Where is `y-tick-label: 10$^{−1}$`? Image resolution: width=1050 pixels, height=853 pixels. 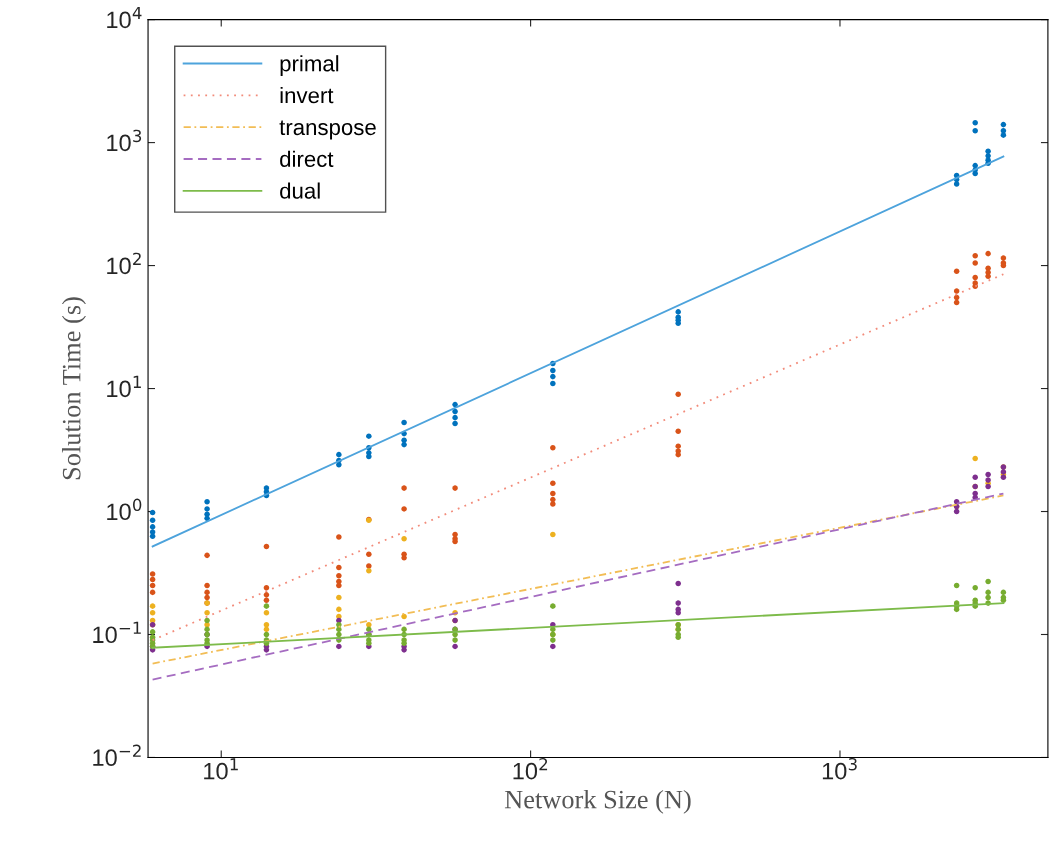
y-tick-label: 10$^{−1}$ is located at coordinates (117, 632).